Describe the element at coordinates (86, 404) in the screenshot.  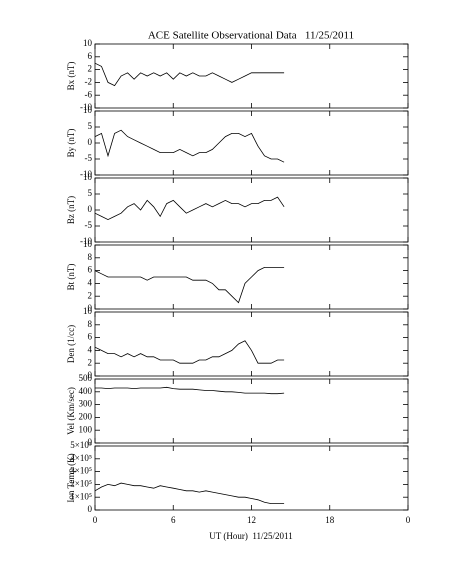
I see `y-tick-label: 300` at that location.